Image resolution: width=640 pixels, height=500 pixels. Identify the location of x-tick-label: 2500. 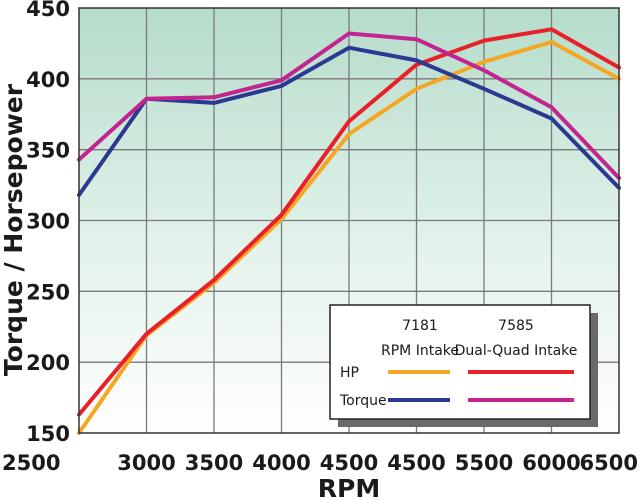
(31, 463).